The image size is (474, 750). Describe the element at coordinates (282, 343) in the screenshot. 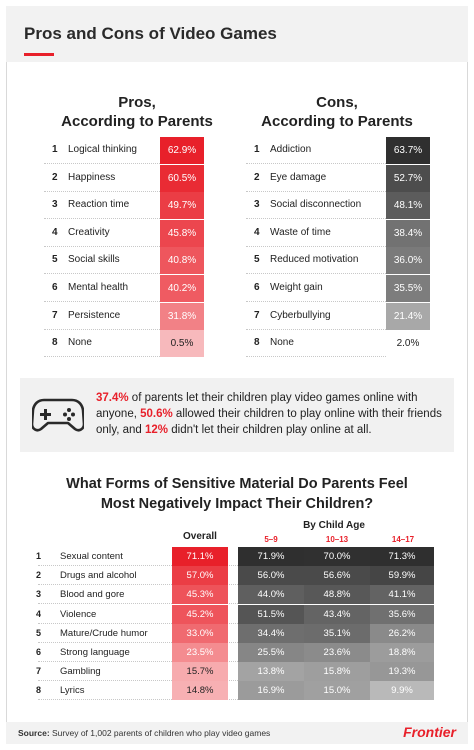

I see `cons-item-label: None` at that location.